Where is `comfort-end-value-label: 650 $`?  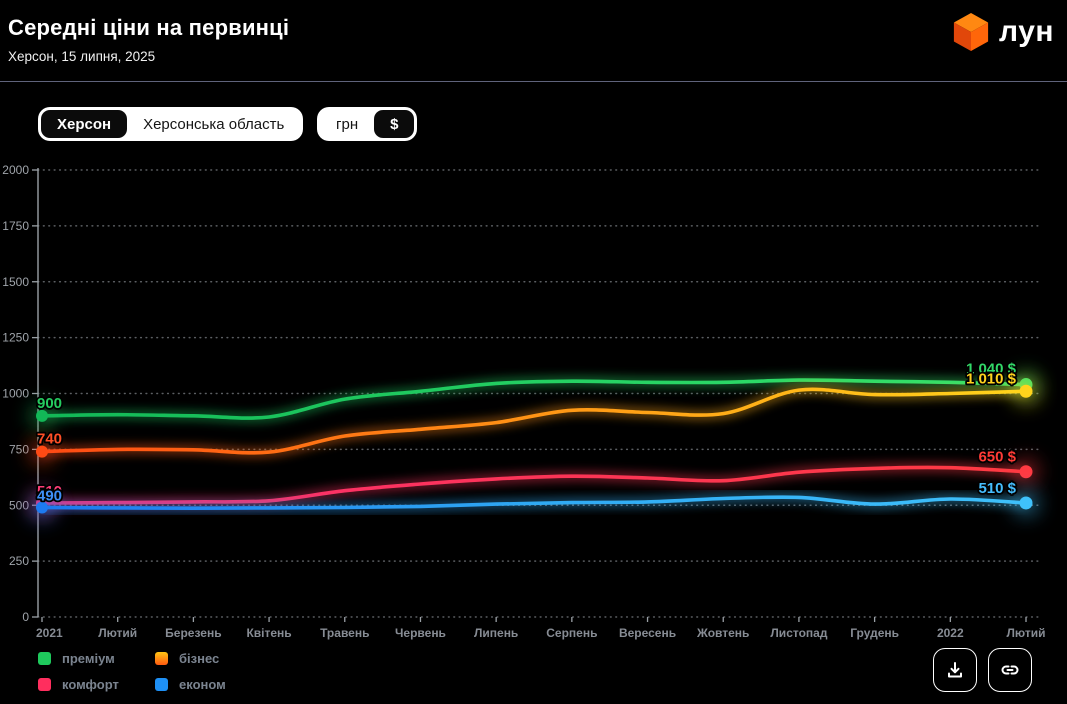
comfort-end-value-label: 650 $ is located at coordinates (997, 457).